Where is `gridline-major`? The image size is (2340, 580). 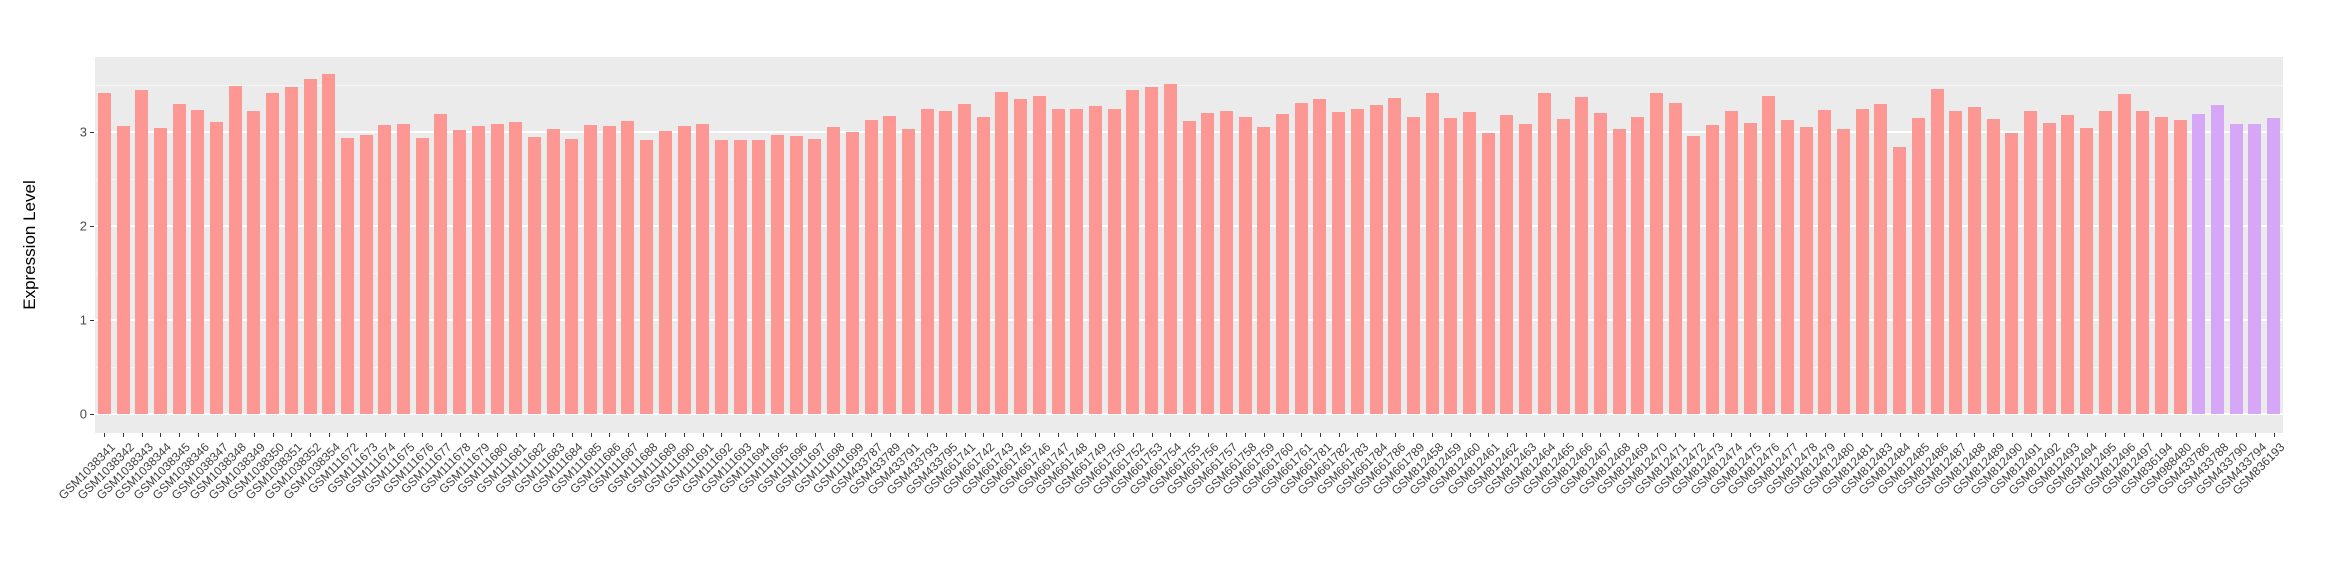
gridline-major is located at coordinates (1189, 414).